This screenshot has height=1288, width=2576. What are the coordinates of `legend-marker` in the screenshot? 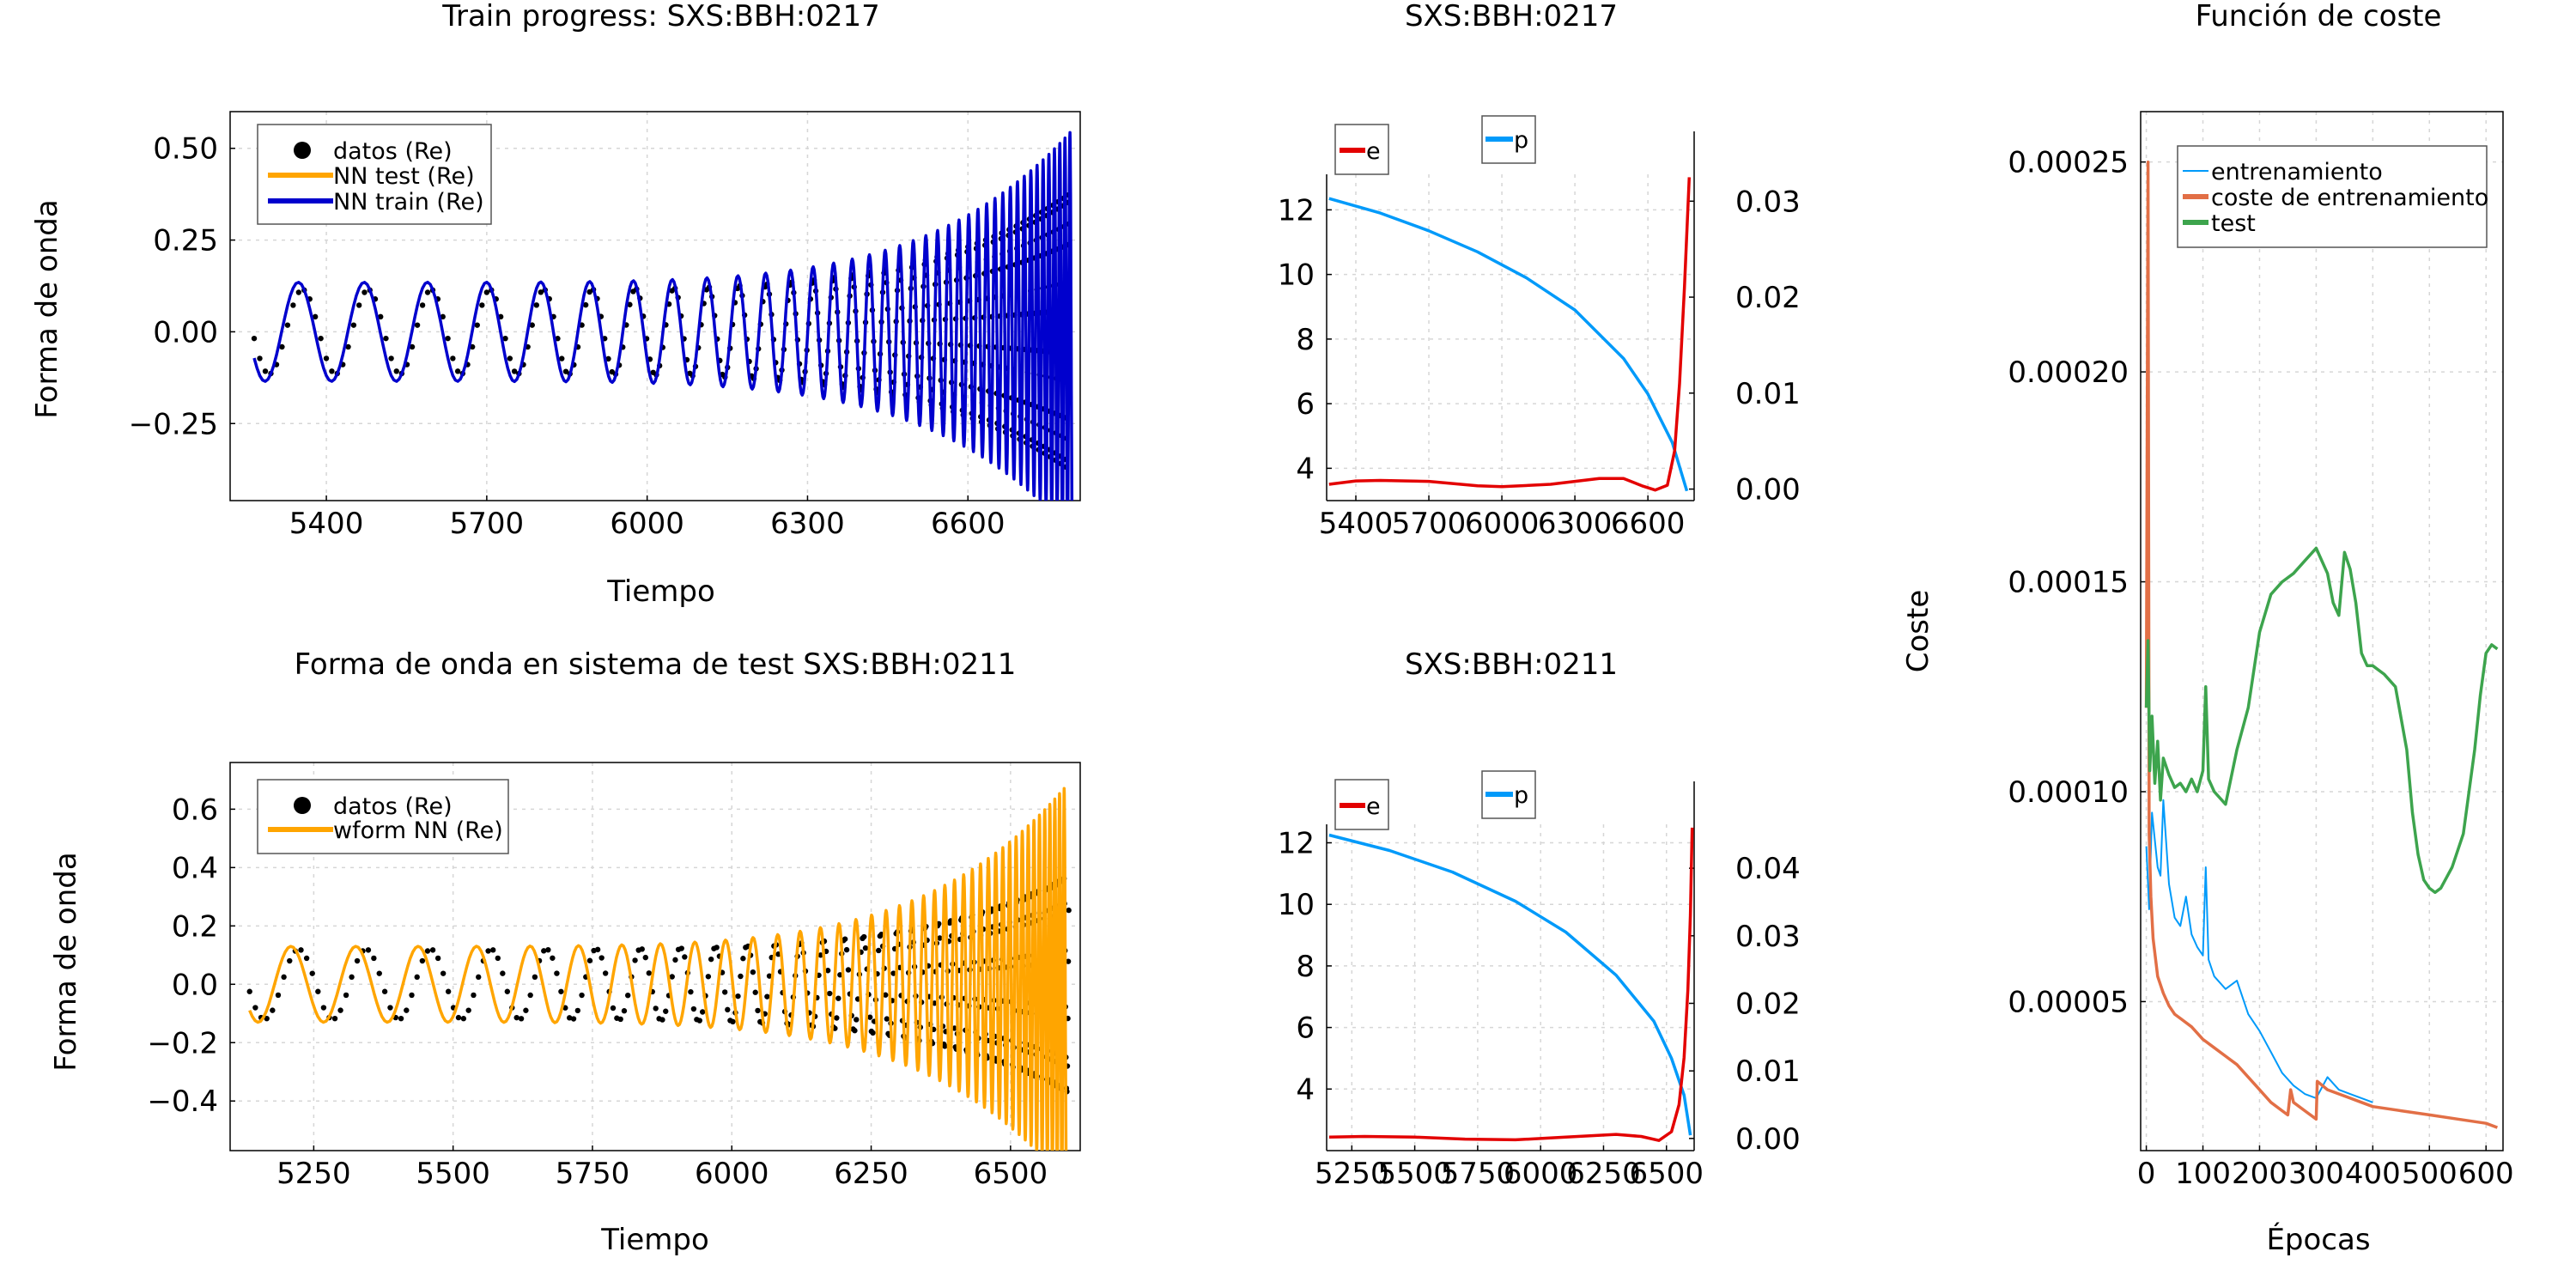 It's located at (302, 806).